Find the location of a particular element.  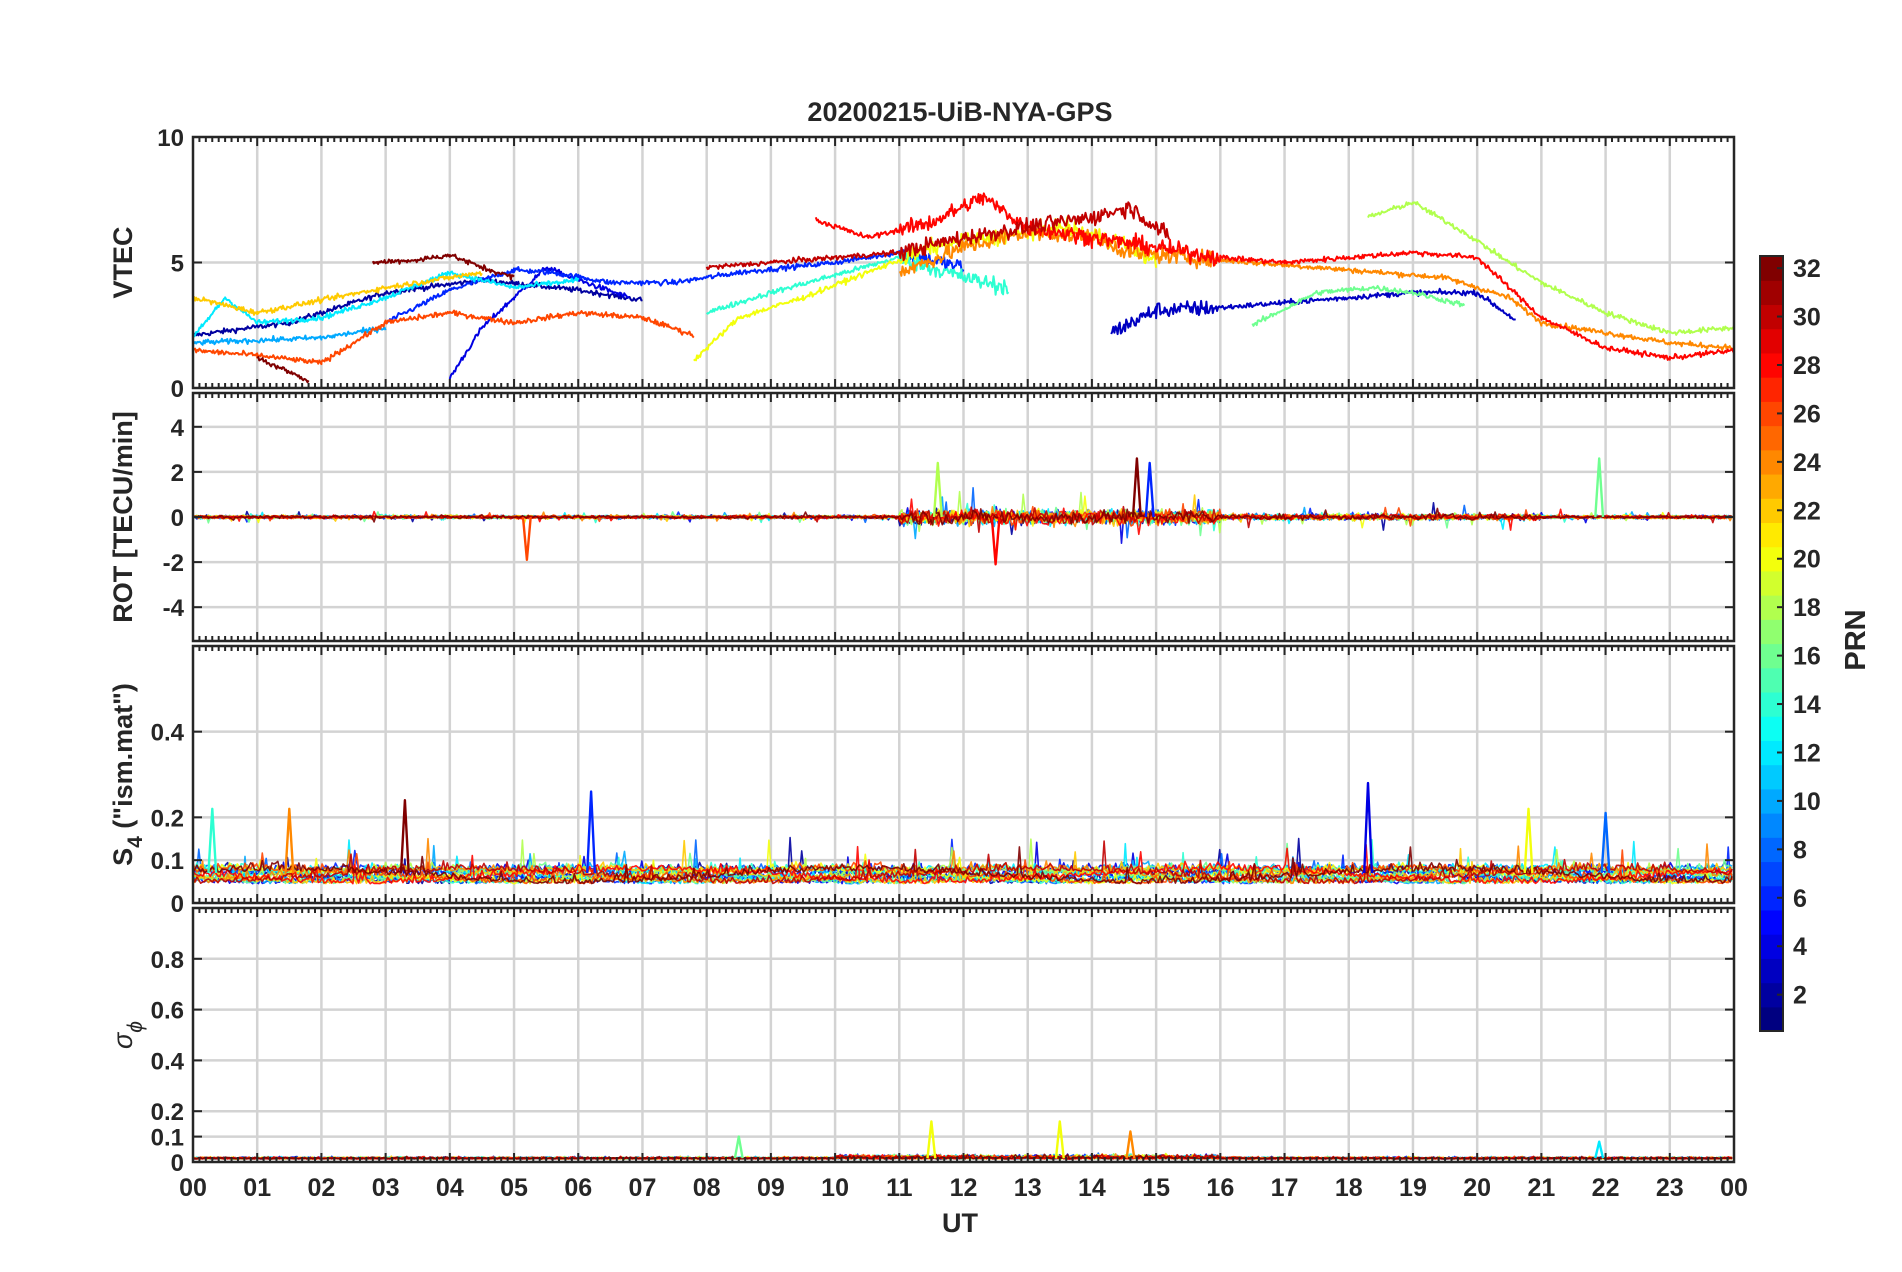

data-lines is located at coordinates (963, 511).